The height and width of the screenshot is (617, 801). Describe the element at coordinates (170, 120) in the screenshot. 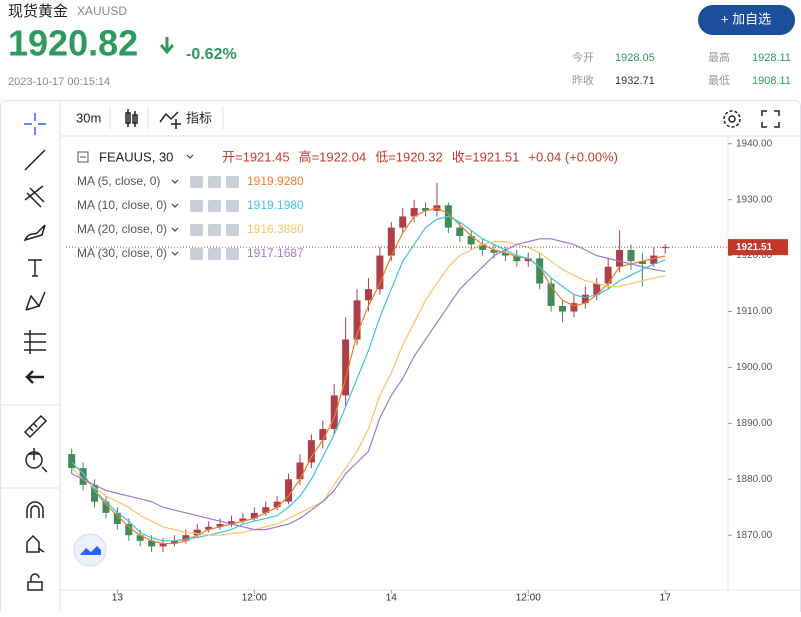

I see `indicator-icon` at that location.